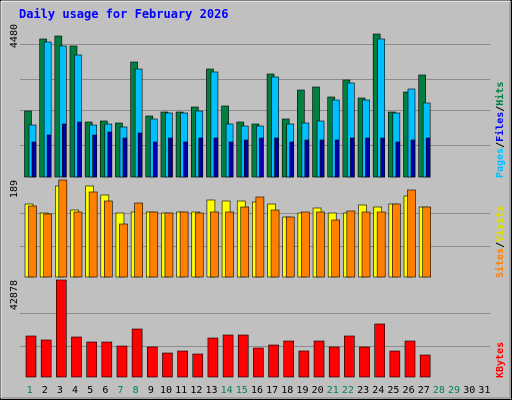 The height and width of the screenshot is (400, 512). I want to click on day-label: 16, so click(257, 390).